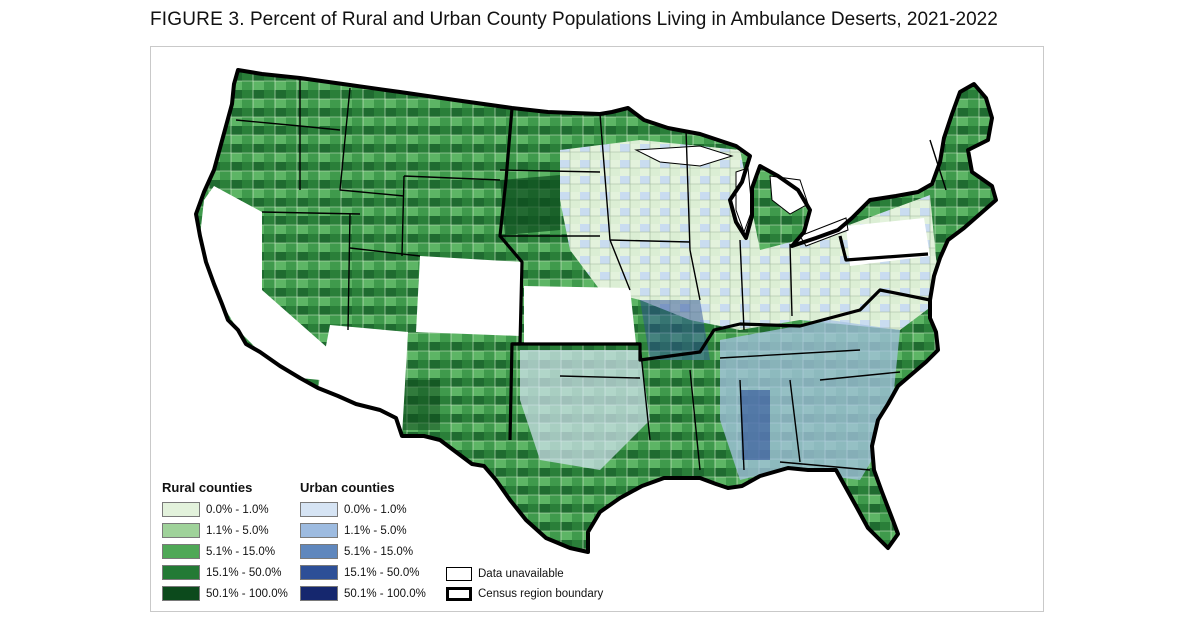 This screenshot has width=1200, height=628. I want to click on state-line-ok-tx, so click(600, 377).